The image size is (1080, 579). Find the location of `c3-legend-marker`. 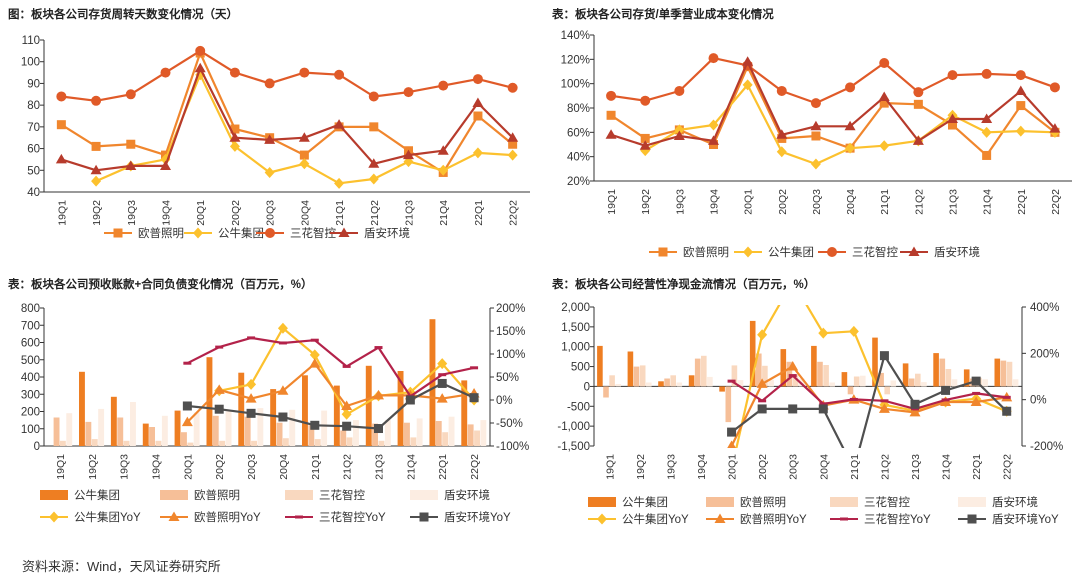

c3-legend-marker is located at coordinates (299, 517).